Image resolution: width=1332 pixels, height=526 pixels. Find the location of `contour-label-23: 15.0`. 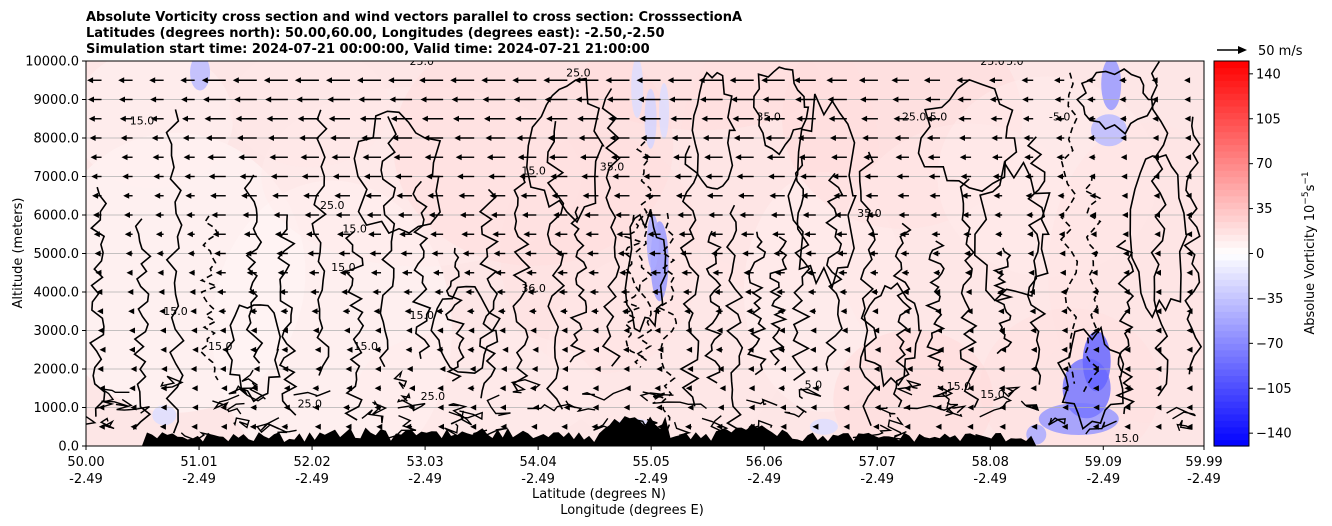

contour-label-23: 15.0 is located at coordinates (992, 394).